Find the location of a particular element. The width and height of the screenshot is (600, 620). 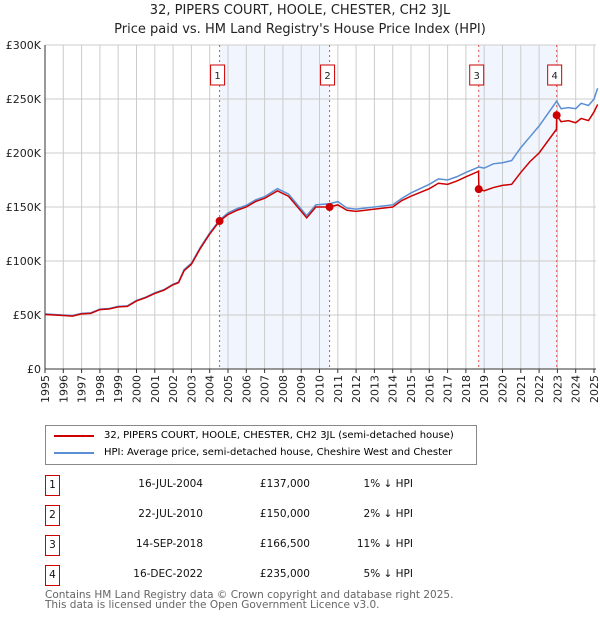

x-tick-label: 2018 is located at coordinates (466, 389).